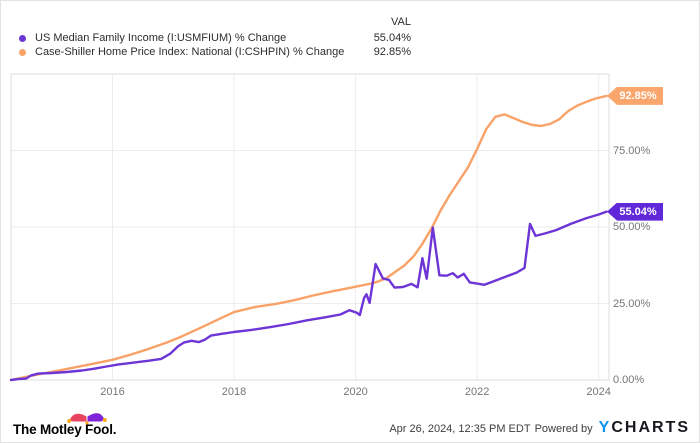 This screenshot has height=443, width=700. Describe the element at coordinates (112, 392) in the screenshot. I see `x-axis-tick-label: 2016` at that location.